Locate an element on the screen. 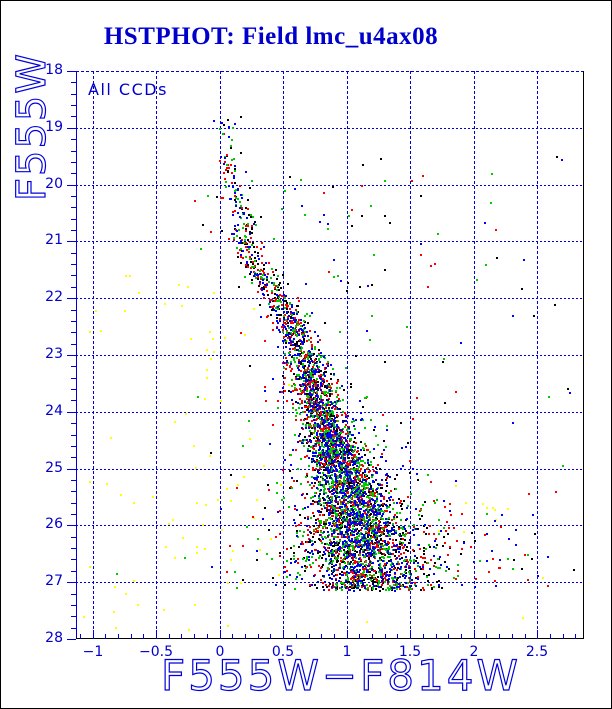 The width and height of the screenshot is (612, 709). ccd-annotation: All CCDs is located at coordinates (128, 89).